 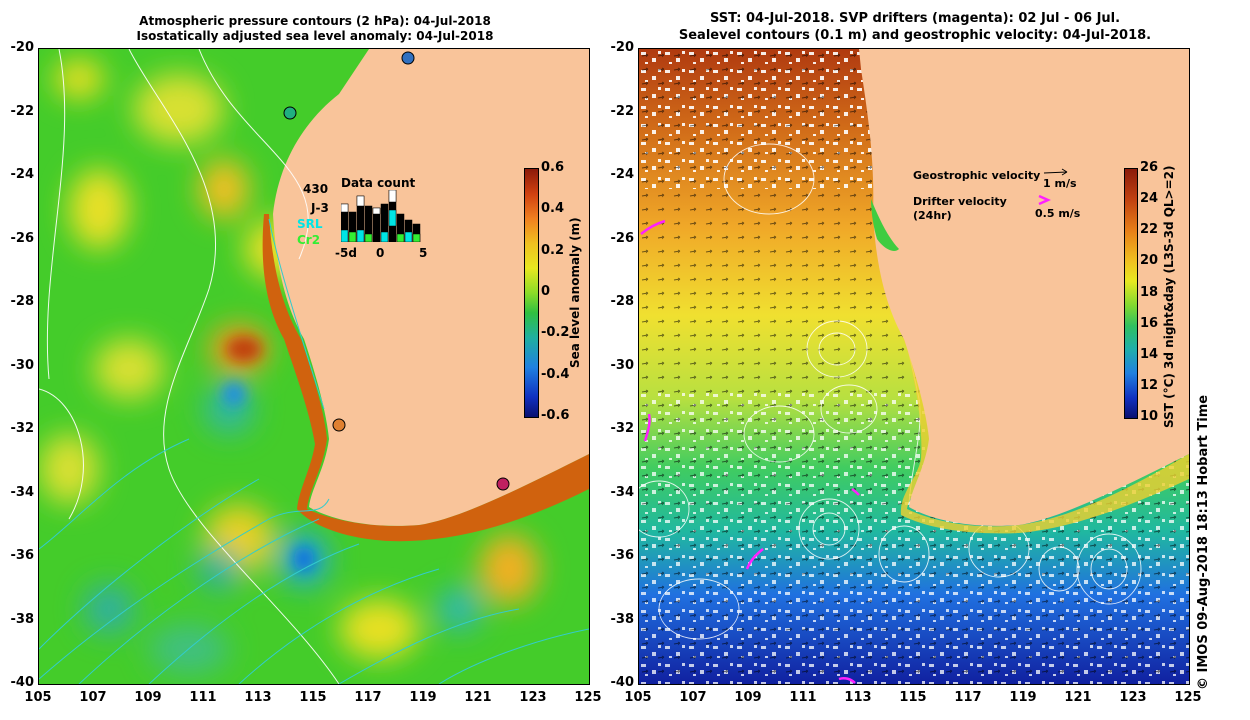 I want to click on inset-label-cr2: Cr2, so click(x=309, y=240).